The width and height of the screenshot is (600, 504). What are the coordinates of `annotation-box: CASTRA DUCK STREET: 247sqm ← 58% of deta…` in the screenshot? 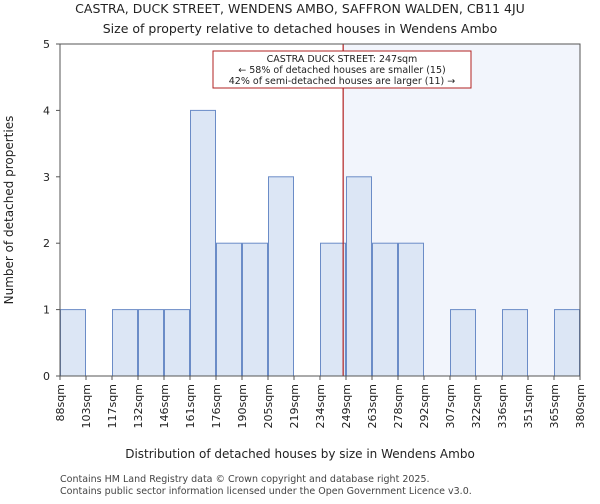 It's located at (342, 69).